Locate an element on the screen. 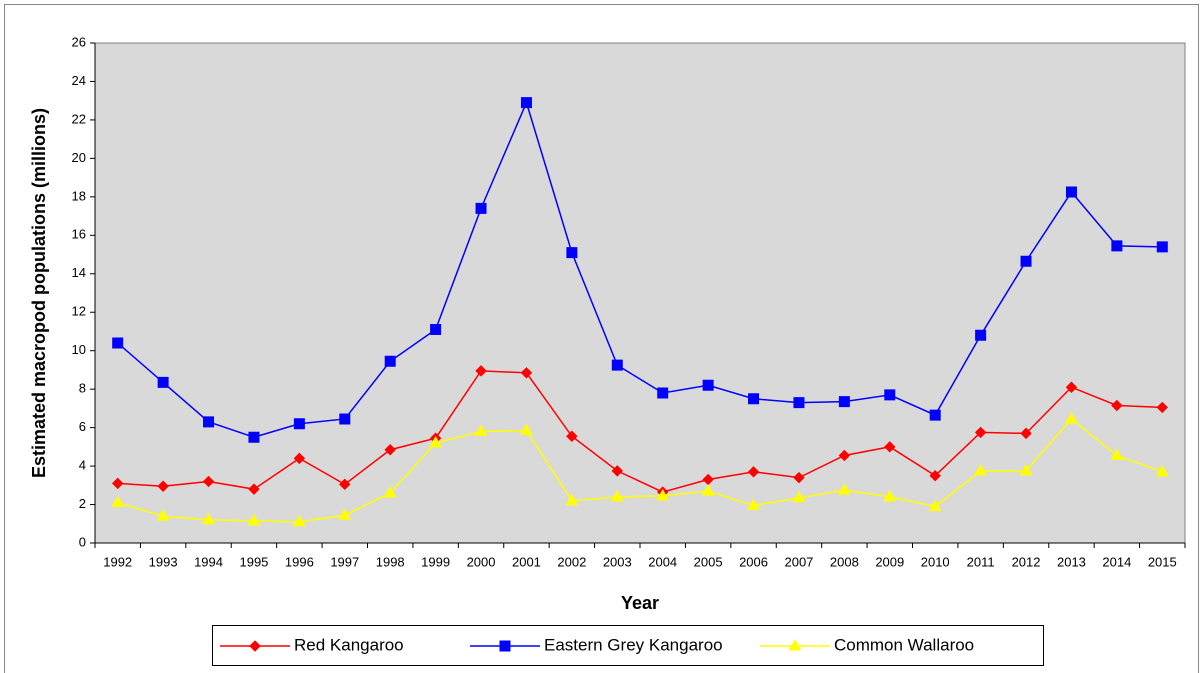 This screenshot has height=673, width=1203. x-tick-label: 2003 is located at coordinates (617, 561).